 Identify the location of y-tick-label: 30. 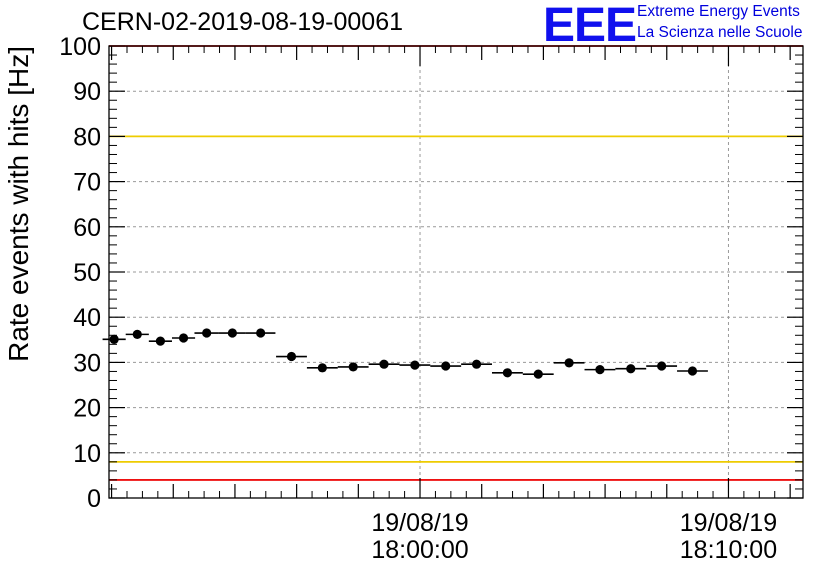
(87, 363).